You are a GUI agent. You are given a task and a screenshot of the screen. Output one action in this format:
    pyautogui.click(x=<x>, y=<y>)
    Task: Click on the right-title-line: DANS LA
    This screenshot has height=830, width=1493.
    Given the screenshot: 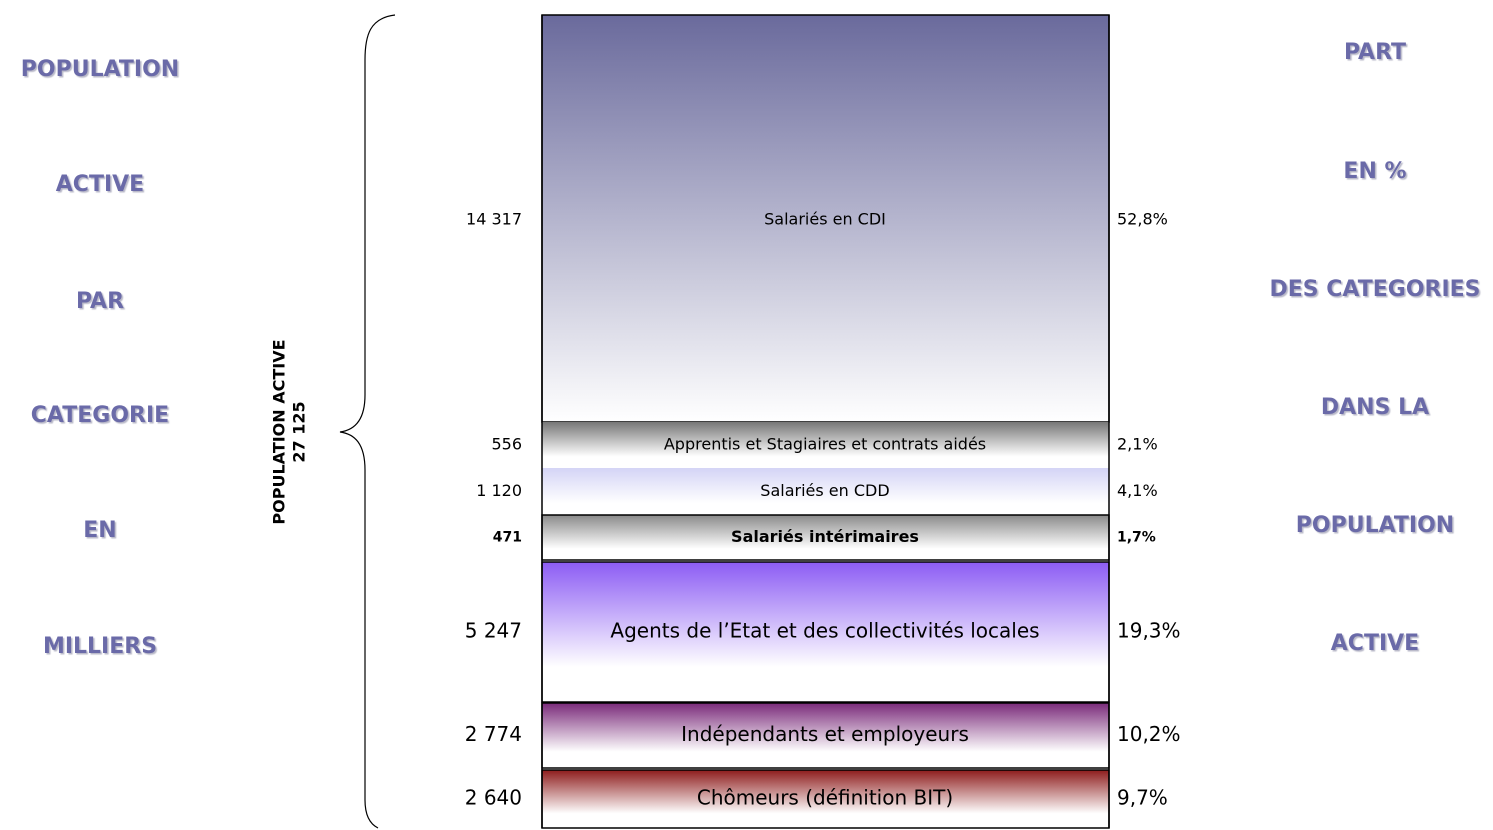 What is the action you would take?
    pyautogui.click(x=1375, y=407)
    